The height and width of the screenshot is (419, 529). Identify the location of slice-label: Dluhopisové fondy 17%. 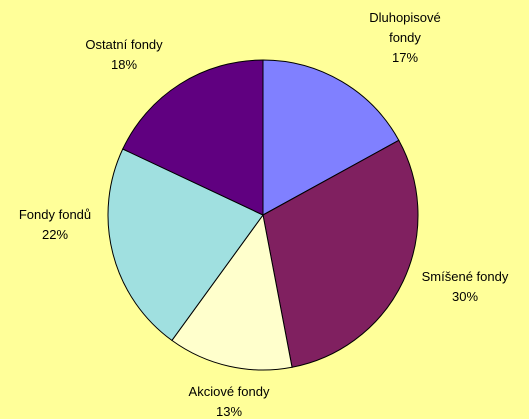
(405, 38).